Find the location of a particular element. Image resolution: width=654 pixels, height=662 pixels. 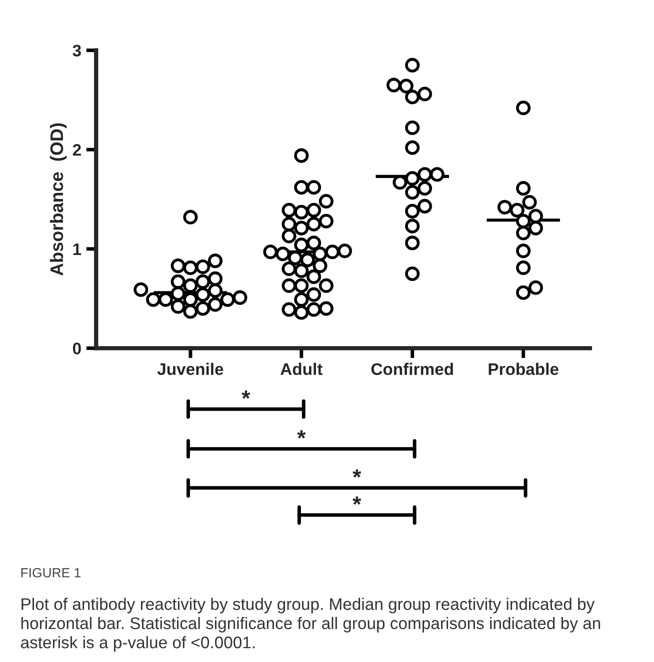

x-tick-label: Confirmed is located at coordinates (412, 369).